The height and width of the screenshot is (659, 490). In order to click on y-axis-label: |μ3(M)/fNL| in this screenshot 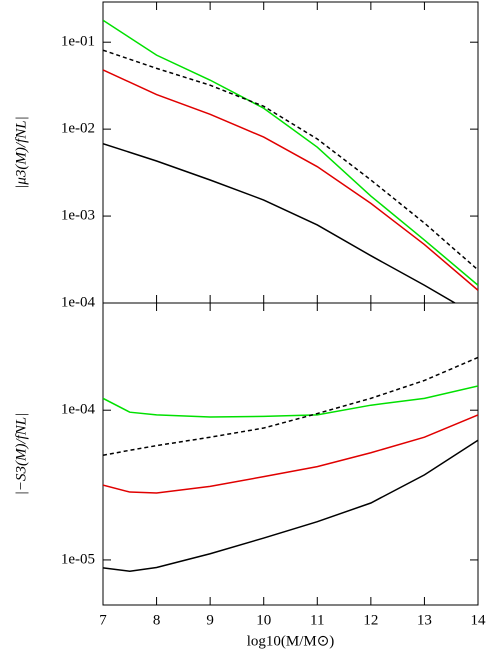, I will do `click(21, 152)`.